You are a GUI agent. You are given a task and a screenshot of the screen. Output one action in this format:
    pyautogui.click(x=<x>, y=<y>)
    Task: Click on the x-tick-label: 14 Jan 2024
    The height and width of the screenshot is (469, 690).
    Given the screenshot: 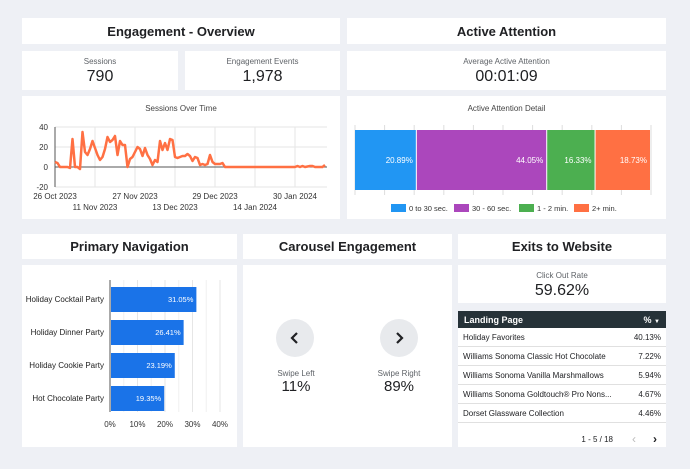 What is the action you would take?
    pyautogui.click(x=255, y=207)
    